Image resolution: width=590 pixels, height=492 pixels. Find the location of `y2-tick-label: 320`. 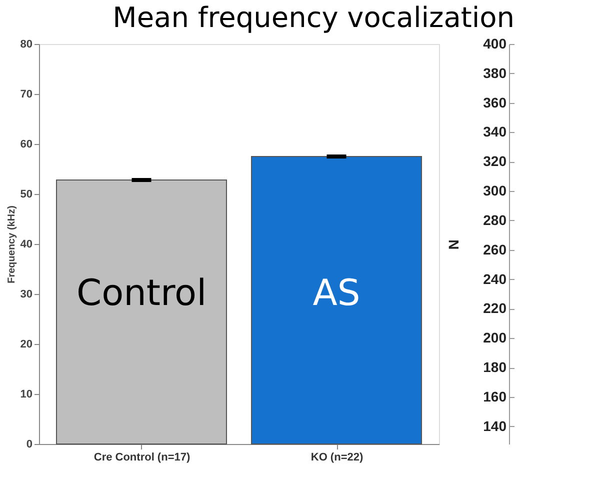

y2-tick-label: 320 is located at coordinates (495, 161).